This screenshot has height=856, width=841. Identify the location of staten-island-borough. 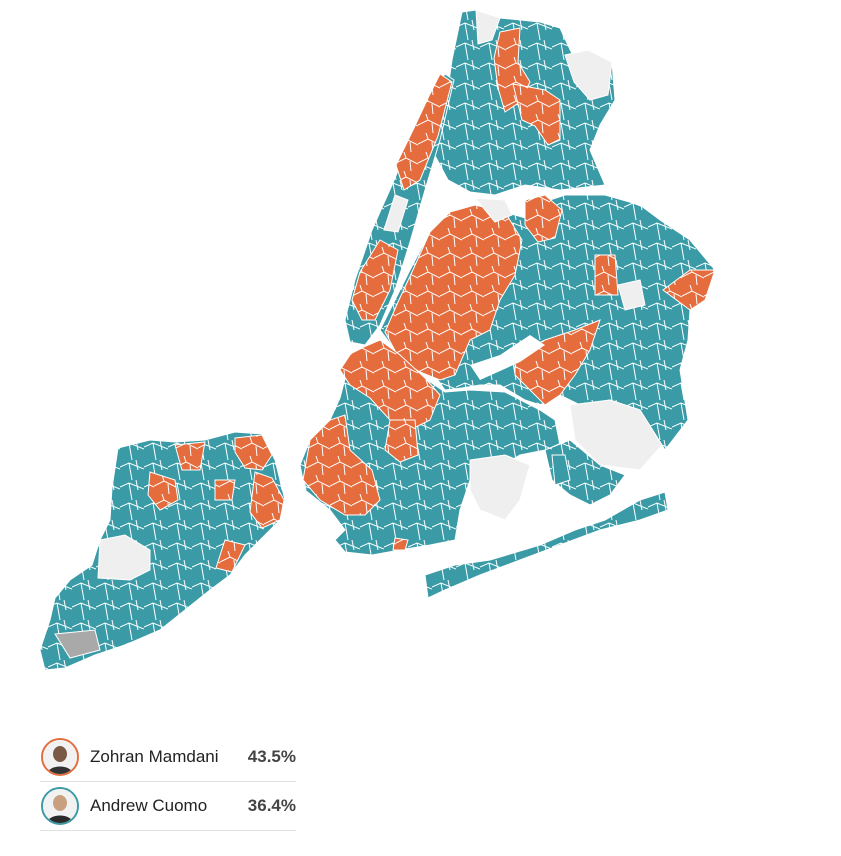
(162, 551).